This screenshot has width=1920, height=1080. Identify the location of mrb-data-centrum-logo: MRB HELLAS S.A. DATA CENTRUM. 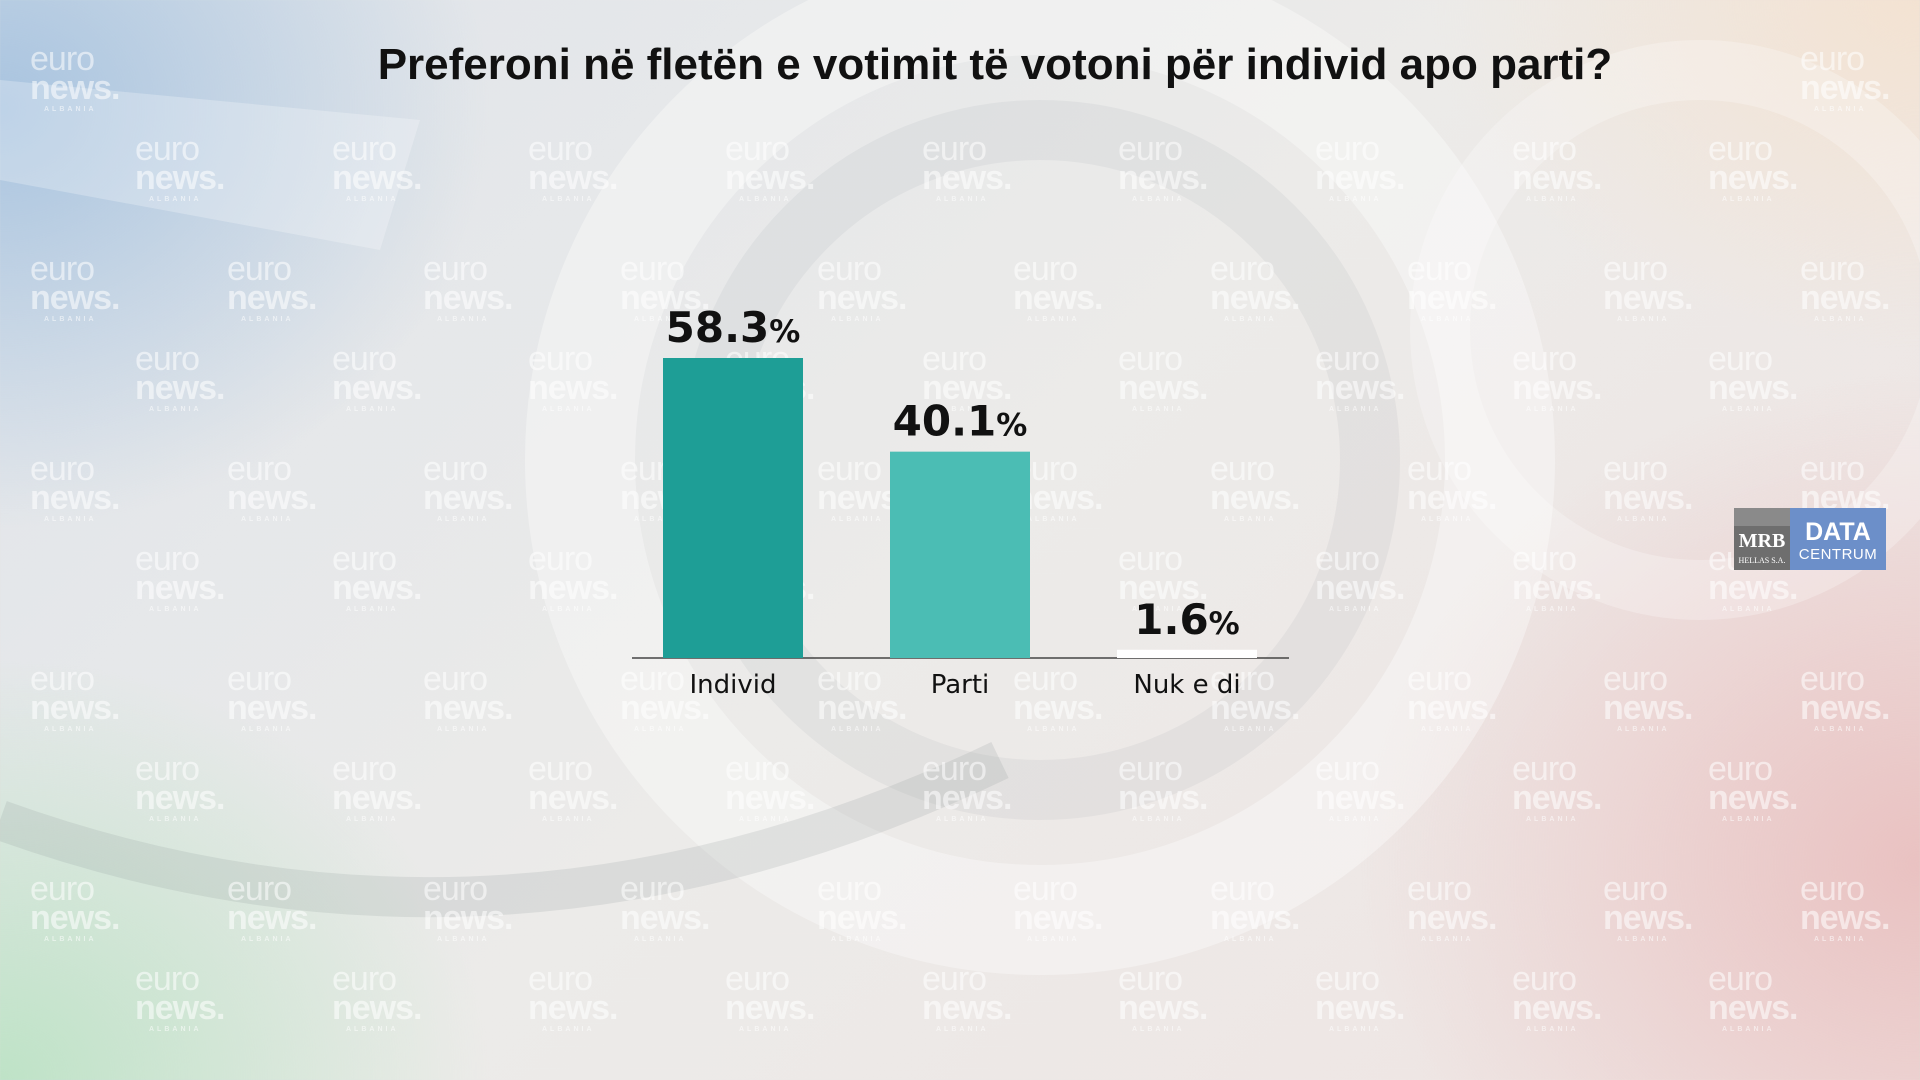
(1810, 539).